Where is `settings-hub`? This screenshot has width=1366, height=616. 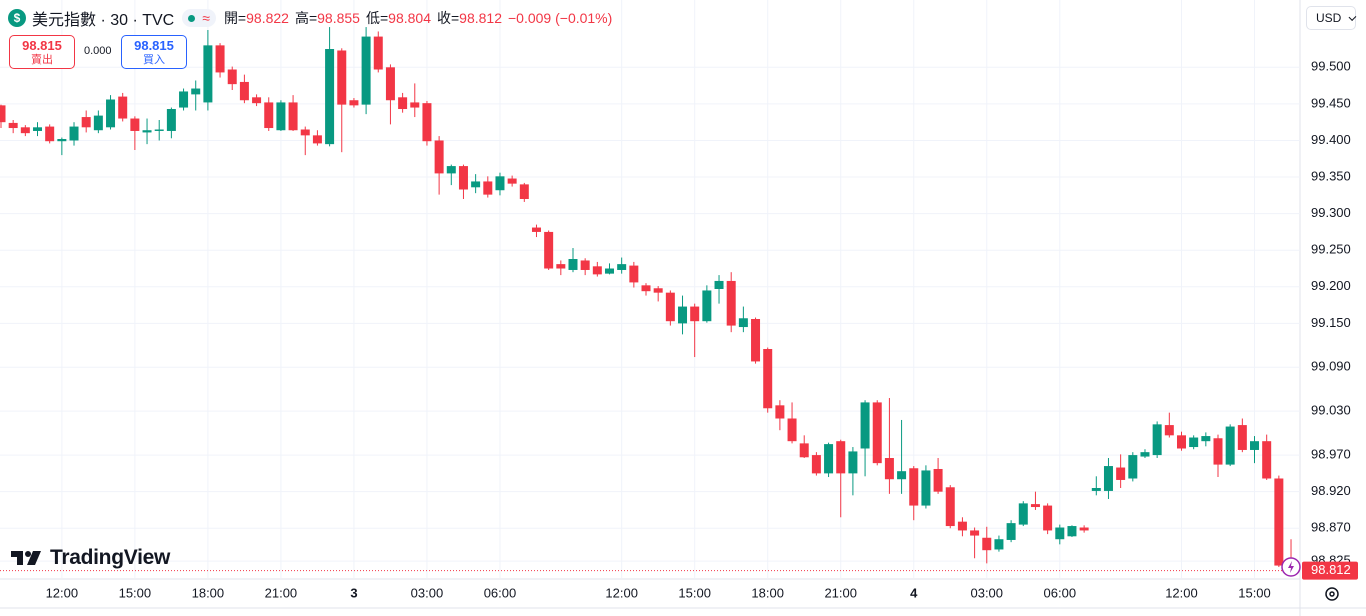 settings-hub is located at coordinates (1332, 594).